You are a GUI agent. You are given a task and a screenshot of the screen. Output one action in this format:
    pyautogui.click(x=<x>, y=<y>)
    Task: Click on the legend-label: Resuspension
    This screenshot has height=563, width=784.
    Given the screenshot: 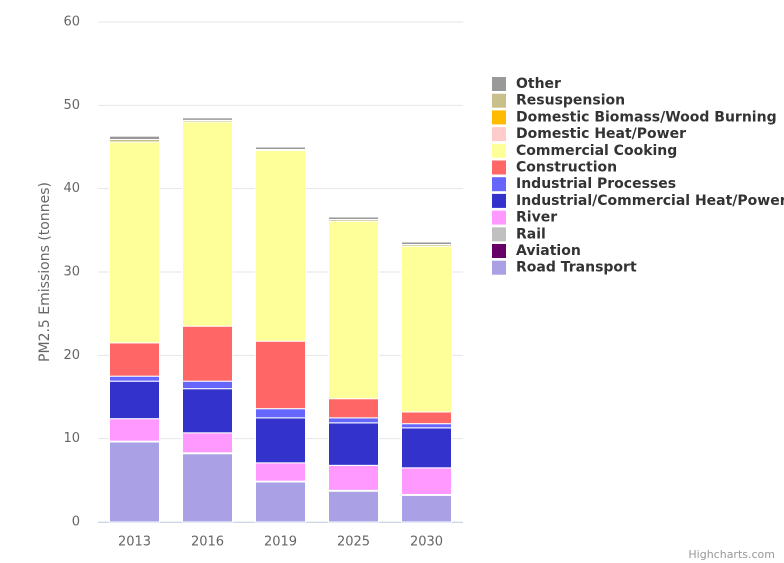 What is the action you would take?
    pyautogui.click(x=570, y=101)
    